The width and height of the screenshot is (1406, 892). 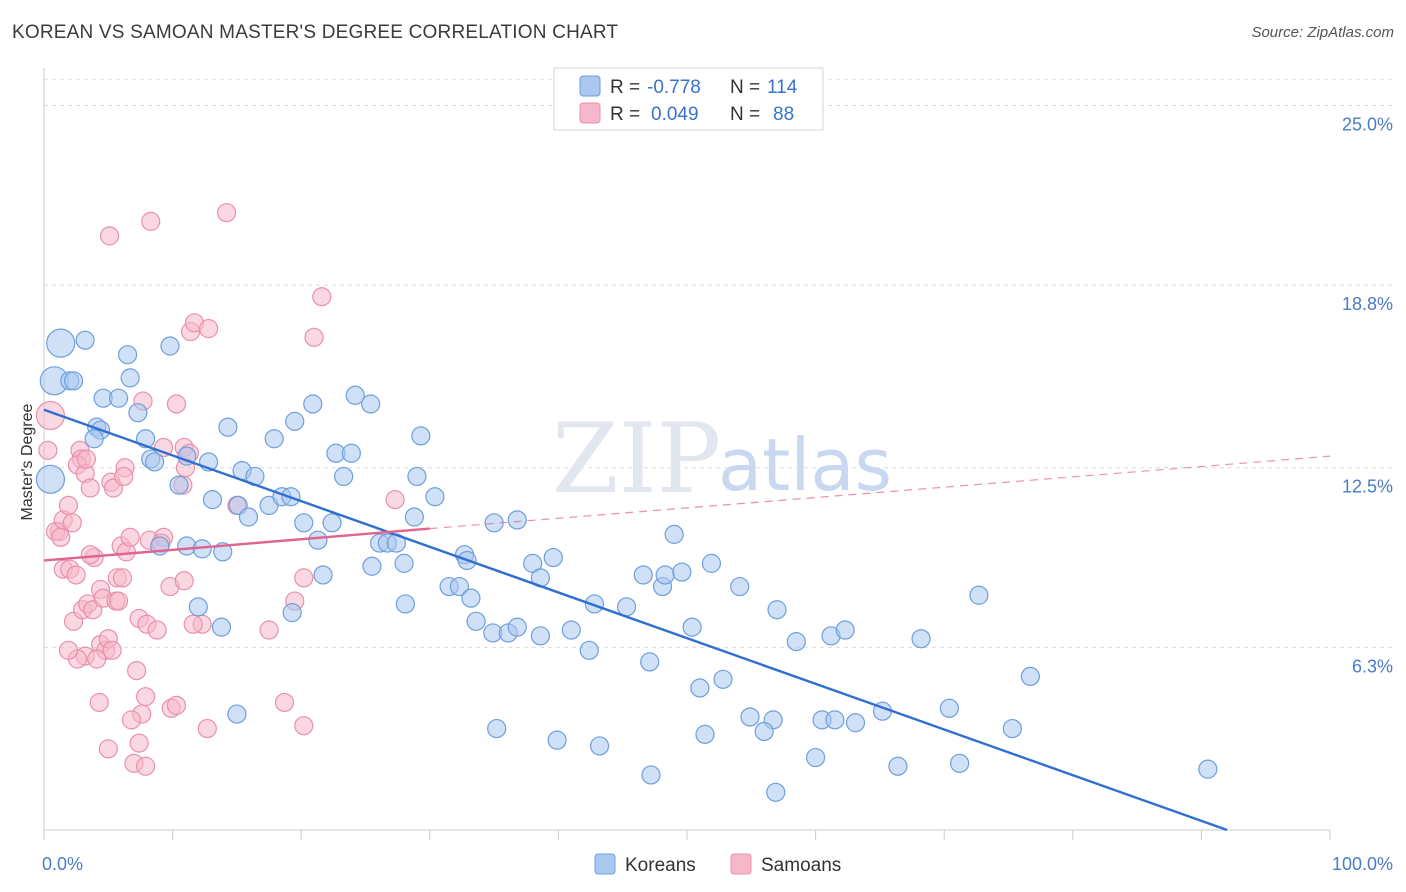 What do you see at coordinates (783, 114) in the screenshot?
I see `legend-n-value-samoans: 88` at bounding box center [783, 114].